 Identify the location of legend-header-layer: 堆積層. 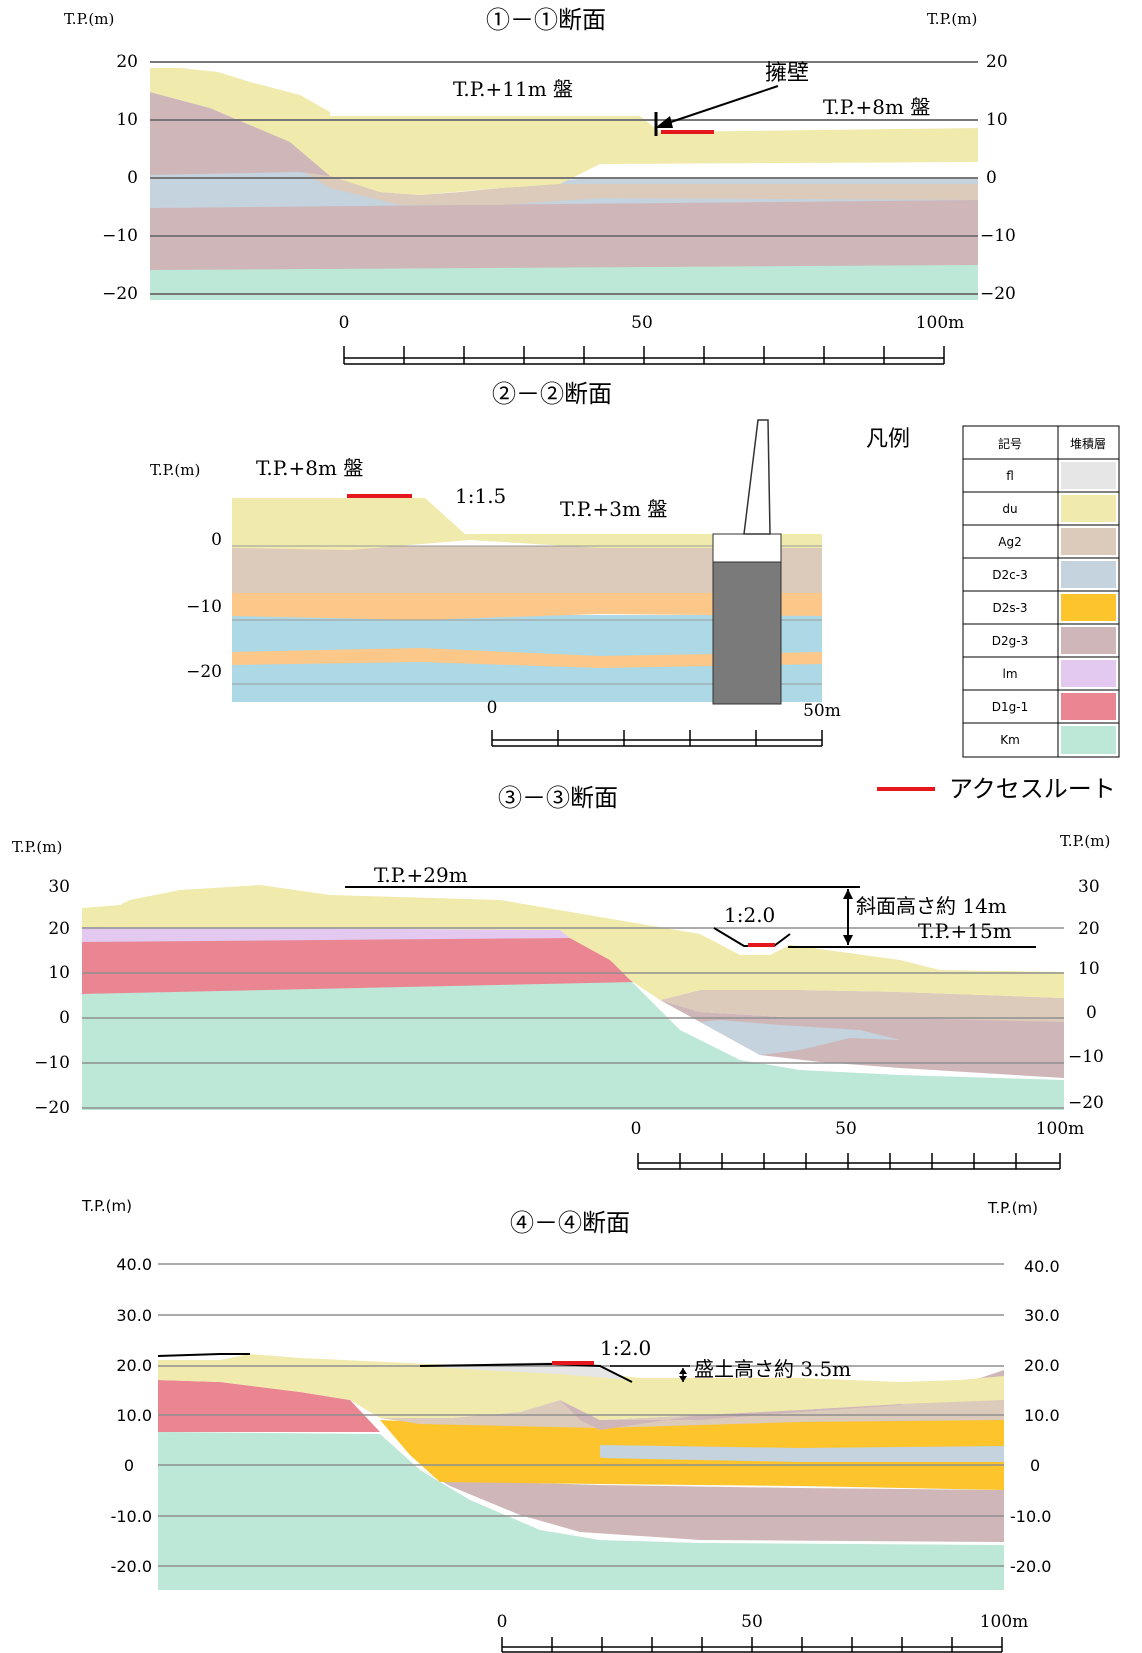
(1088, 443).